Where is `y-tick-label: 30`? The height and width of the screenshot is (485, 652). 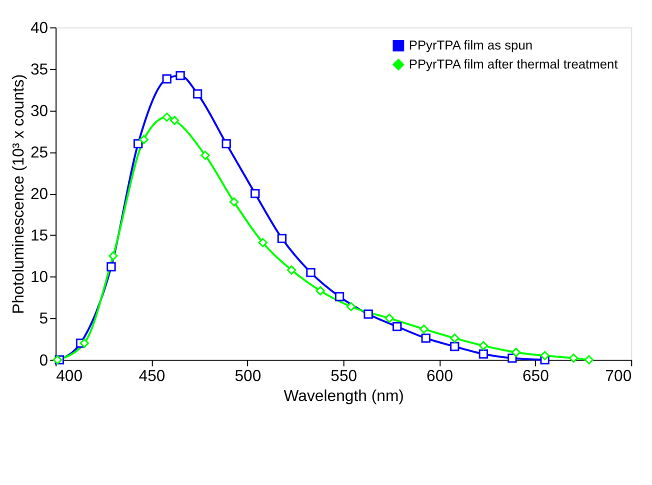
y-tick-label: 30 is located at coordinates (39, 111).